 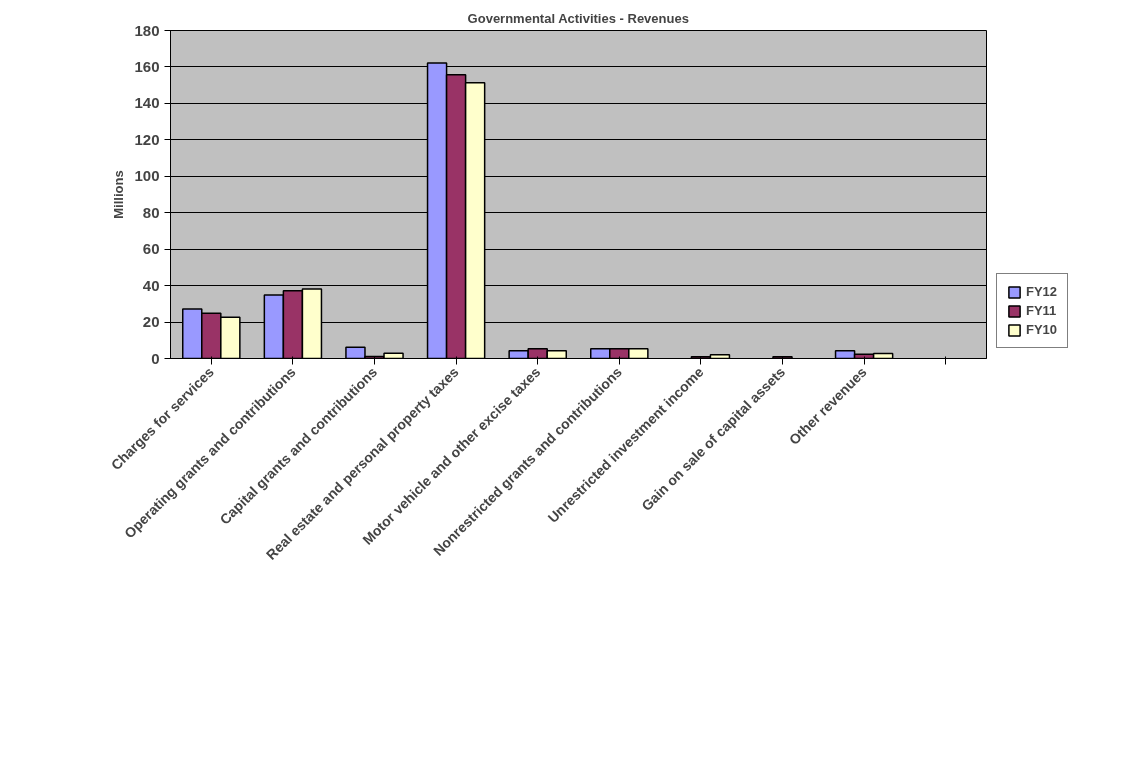 I want to click on legend-label: FY10, so click(x=1042, y=329).